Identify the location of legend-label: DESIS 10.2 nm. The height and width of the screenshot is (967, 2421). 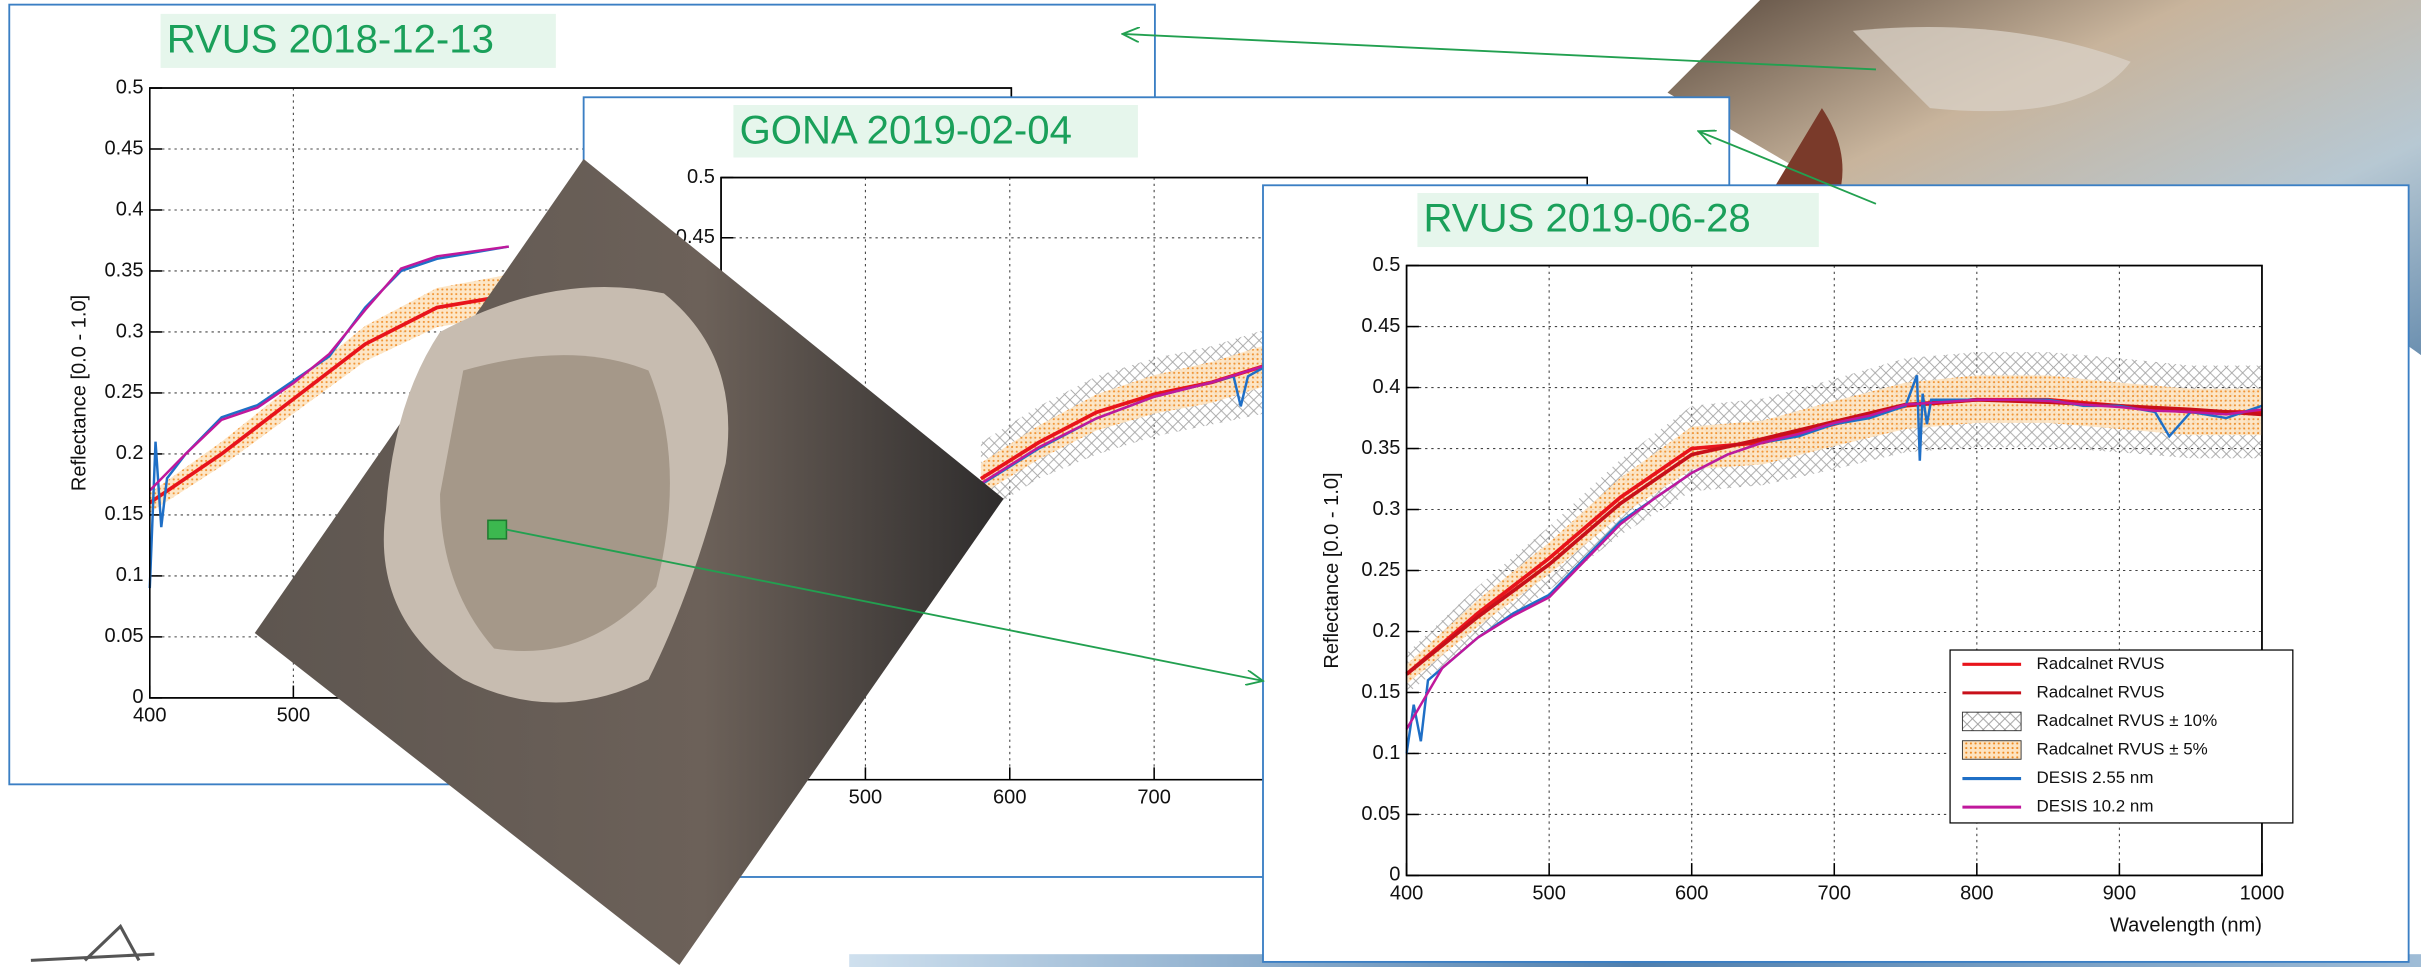
(2095, 806).